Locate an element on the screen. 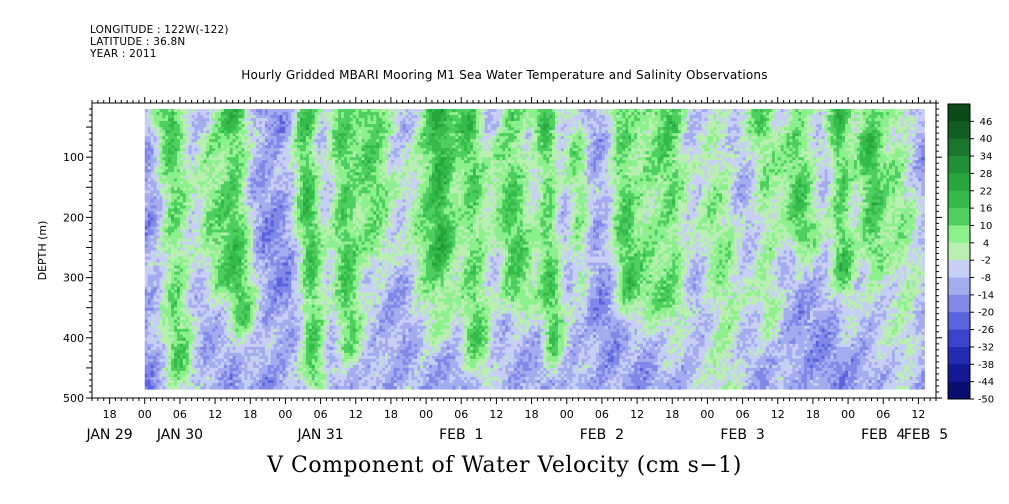 The height and width of the screenshot is (504, 1009). x-date-label: FEB 1 is located at coordinates (461, 435).